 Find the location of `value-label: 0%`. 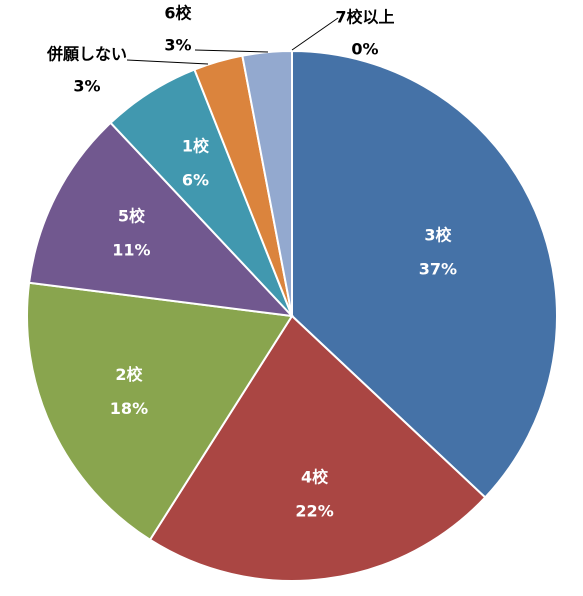

value-label: 0% is located at coordinates (364, 49).